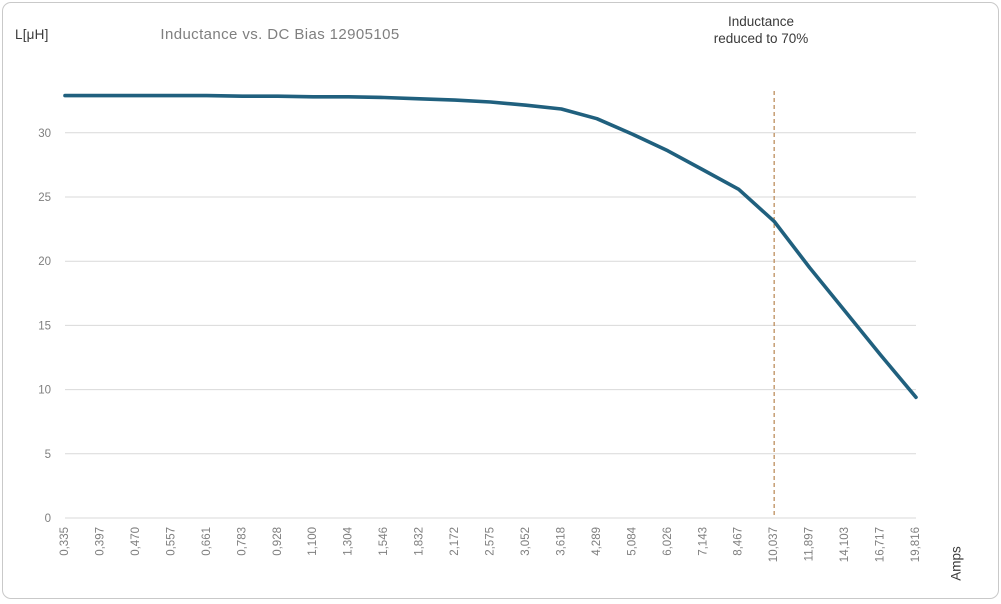  Describe the element at coordinates (44, 198) in the screenshot. I see `y-tick-label-25: 25` at that location.